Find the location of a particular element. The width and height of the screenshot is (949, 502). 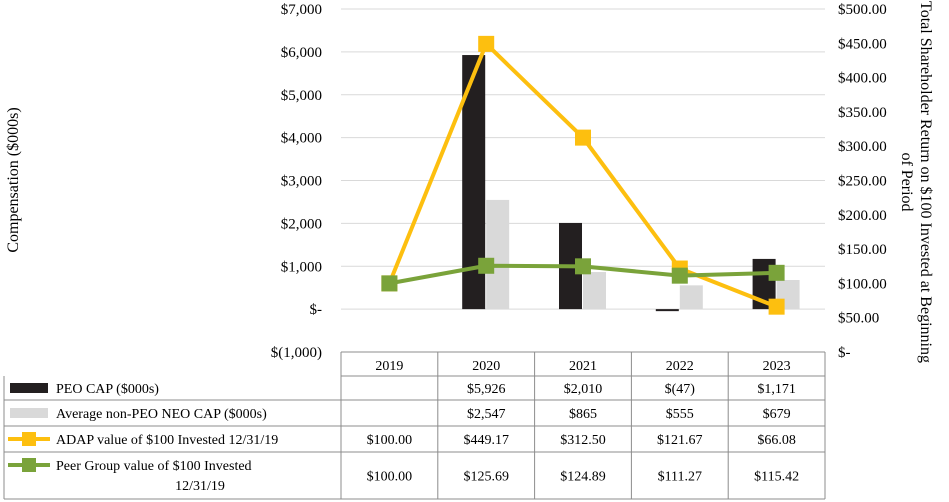

left-tick-label: $7,000 is located at coordinates (301, 10).